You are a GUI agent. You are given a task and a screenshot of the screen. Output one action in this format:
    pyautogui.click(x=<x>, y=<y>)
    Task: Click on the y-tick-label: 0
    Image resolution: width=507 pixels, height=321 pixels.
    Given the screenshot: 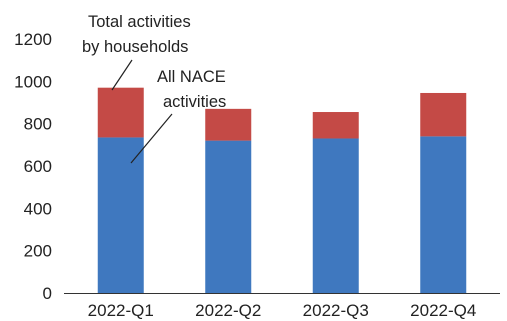 What is the action you would take?
    pyautogui.click(x=47, y=293)
    